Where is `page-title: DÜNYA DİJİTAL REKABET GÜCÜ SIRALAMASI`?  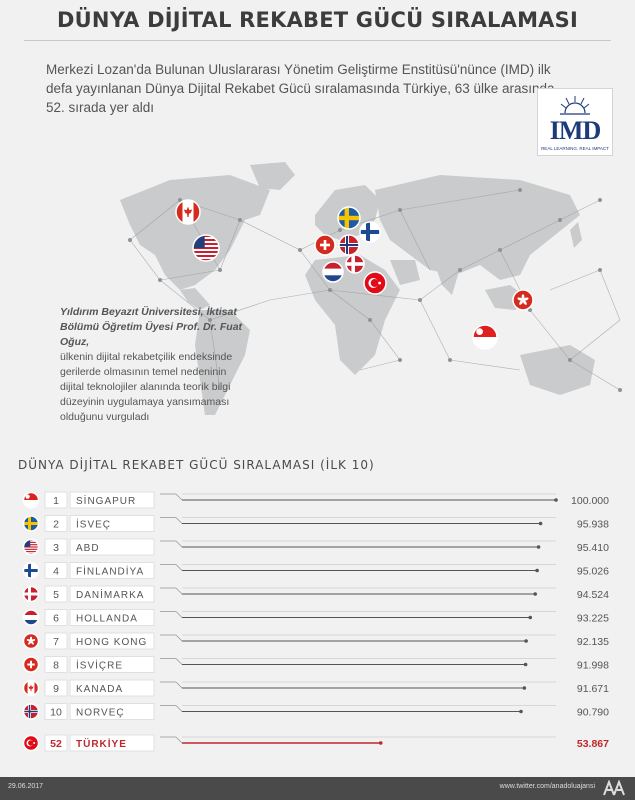
page-title: DÜNYA DİJİTAL REKABET GÜCÜ SIRALAMASI is located at coordinates (317, 20).